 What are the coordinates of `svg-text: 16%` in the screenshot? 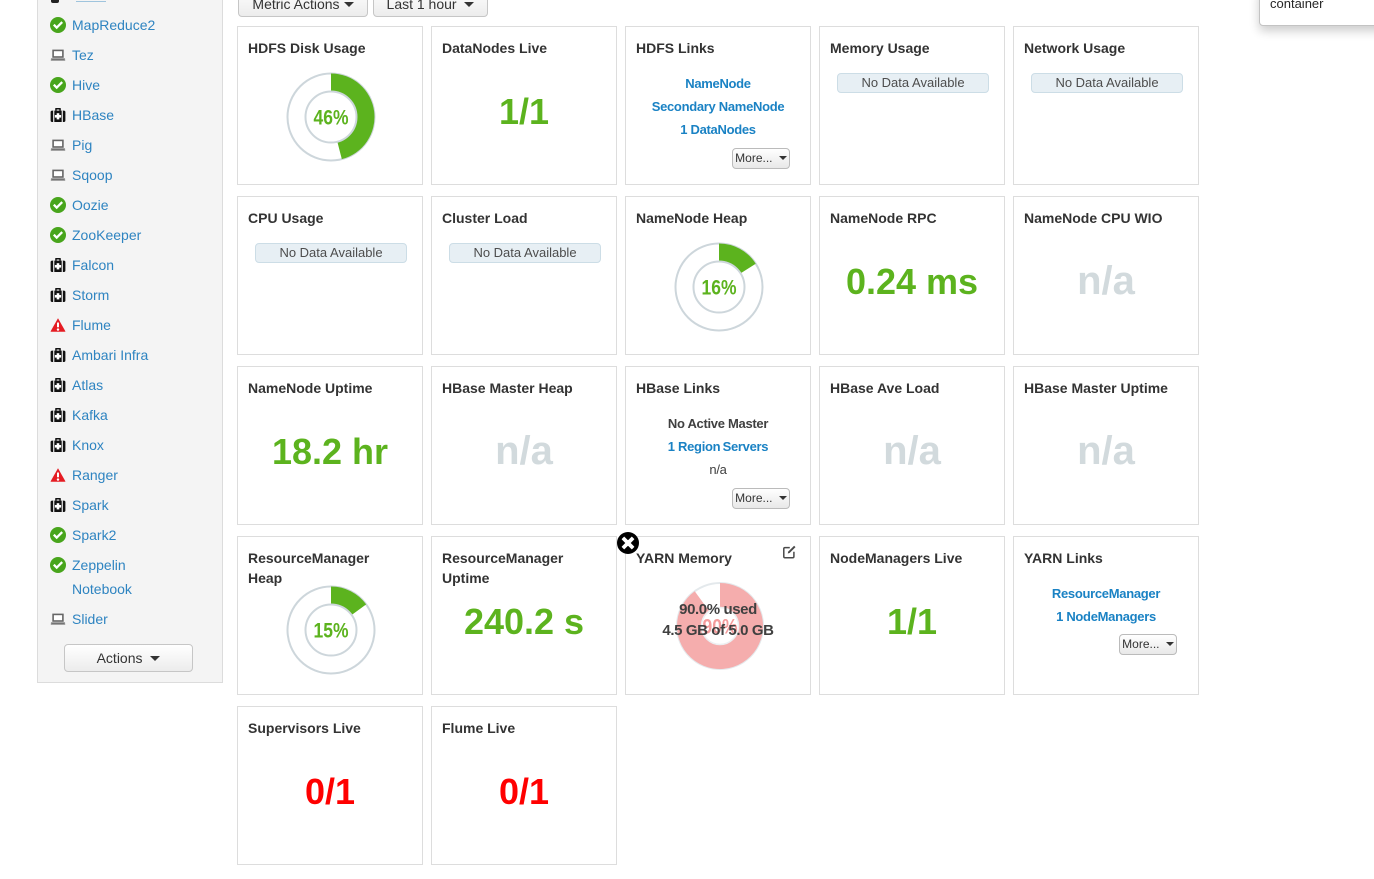 It's located at (719, 288).